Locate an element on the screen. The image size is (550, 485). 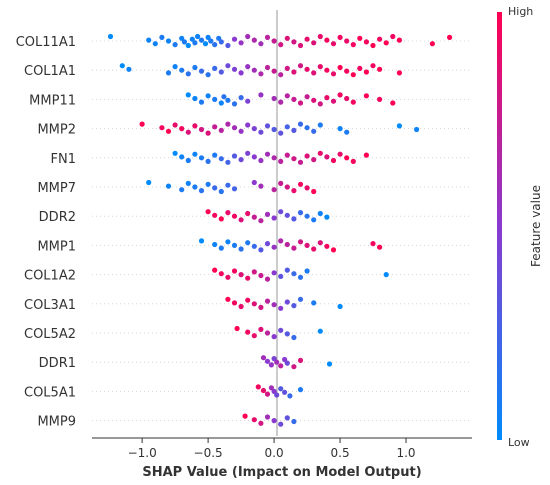
feature-label-col3a1: COL3A1 is located at coordinates (50, 305).